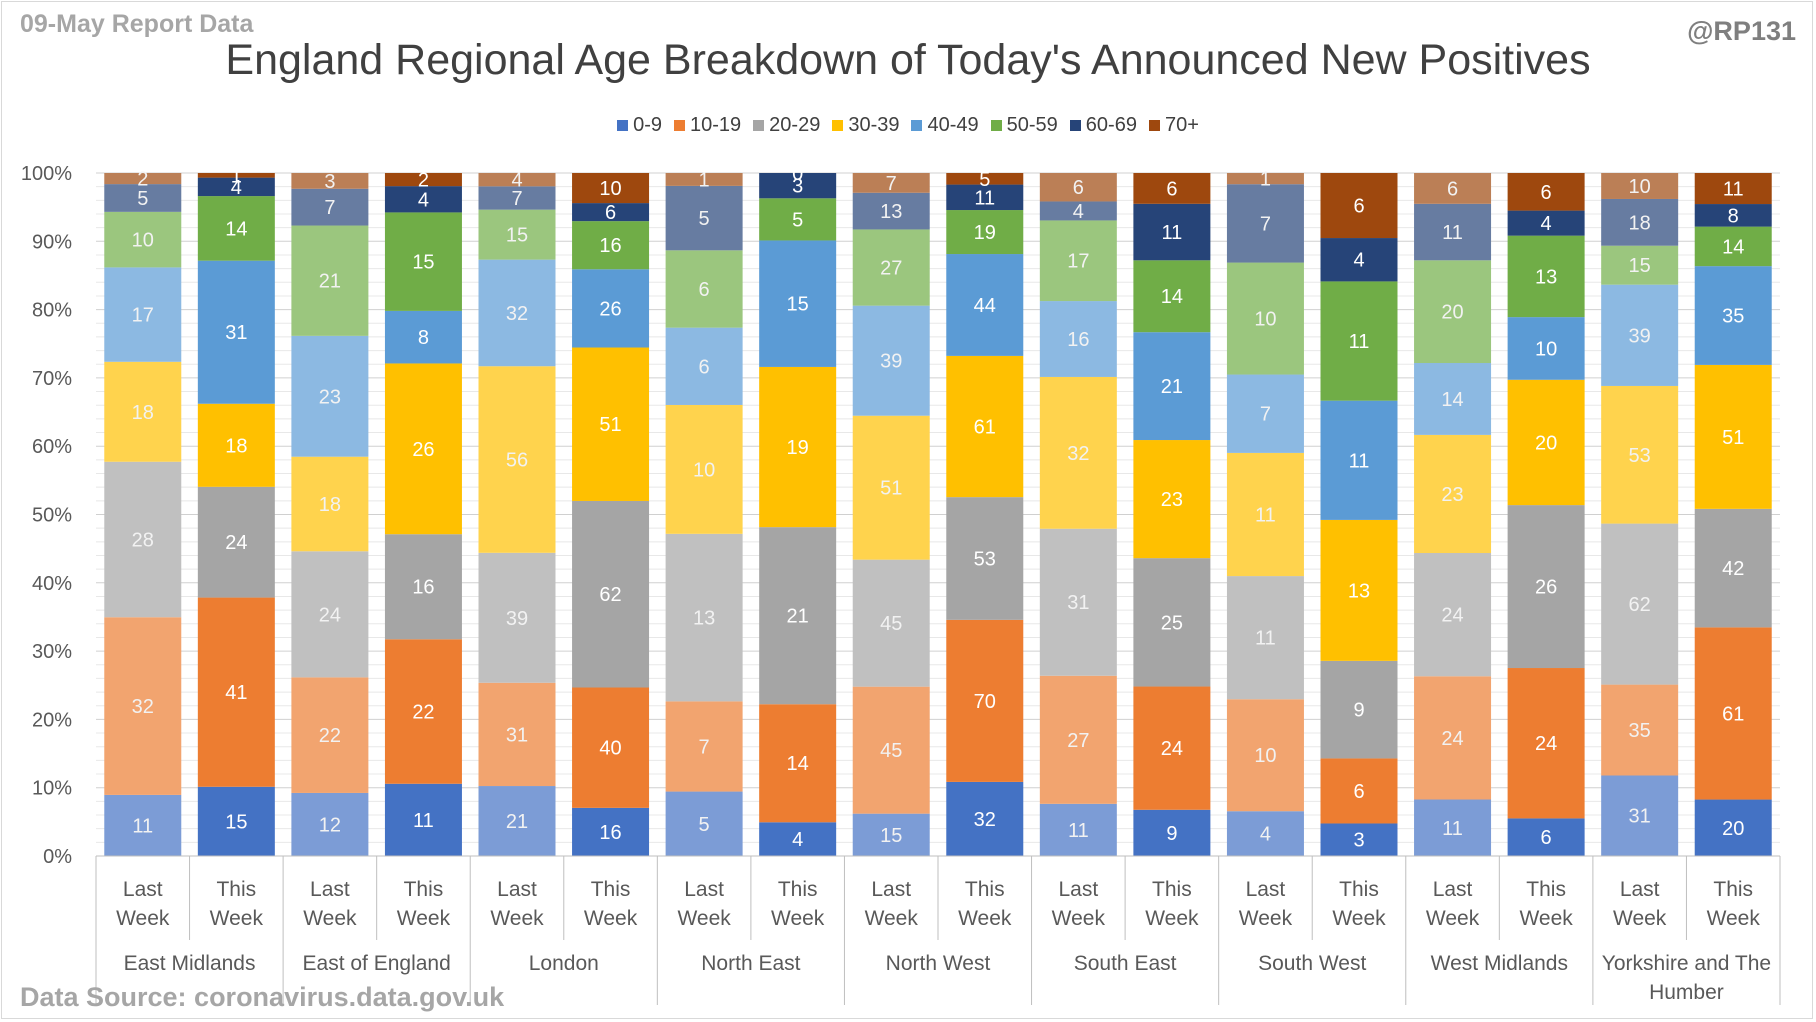 This screenshot has height=1022, width=1816. Describe the element at coordinates (1741, 31) in the screenshot. I see `author-handle: @RP131` at that location.